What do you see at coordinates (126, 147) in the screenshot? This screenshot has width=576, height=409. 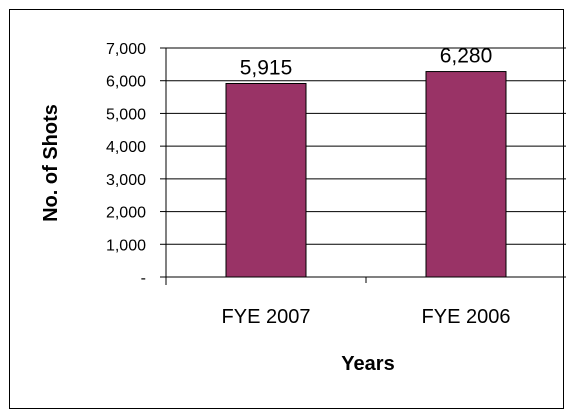 I see `y-tick-label: 4,000` at bounding box center [126, 147].